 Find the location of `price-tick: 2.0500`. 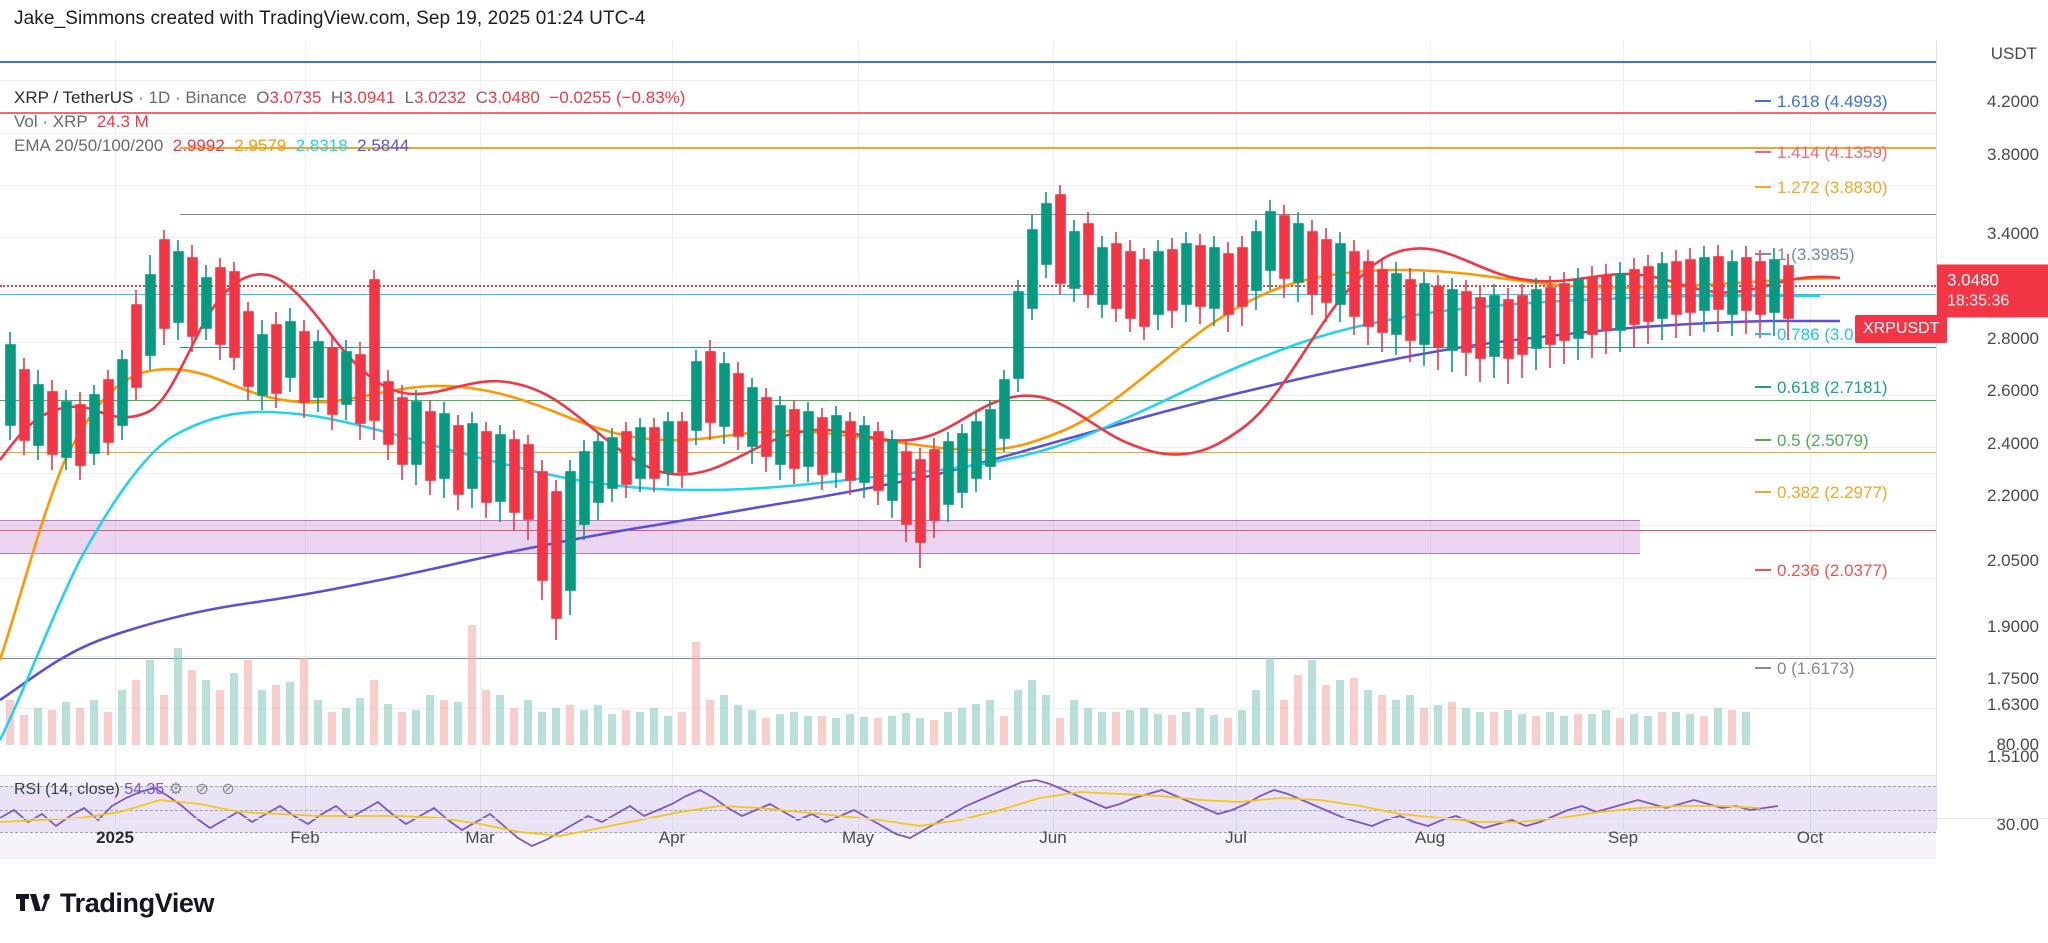

price-tick: 2.0500 is located at coordinates (2013, 560).